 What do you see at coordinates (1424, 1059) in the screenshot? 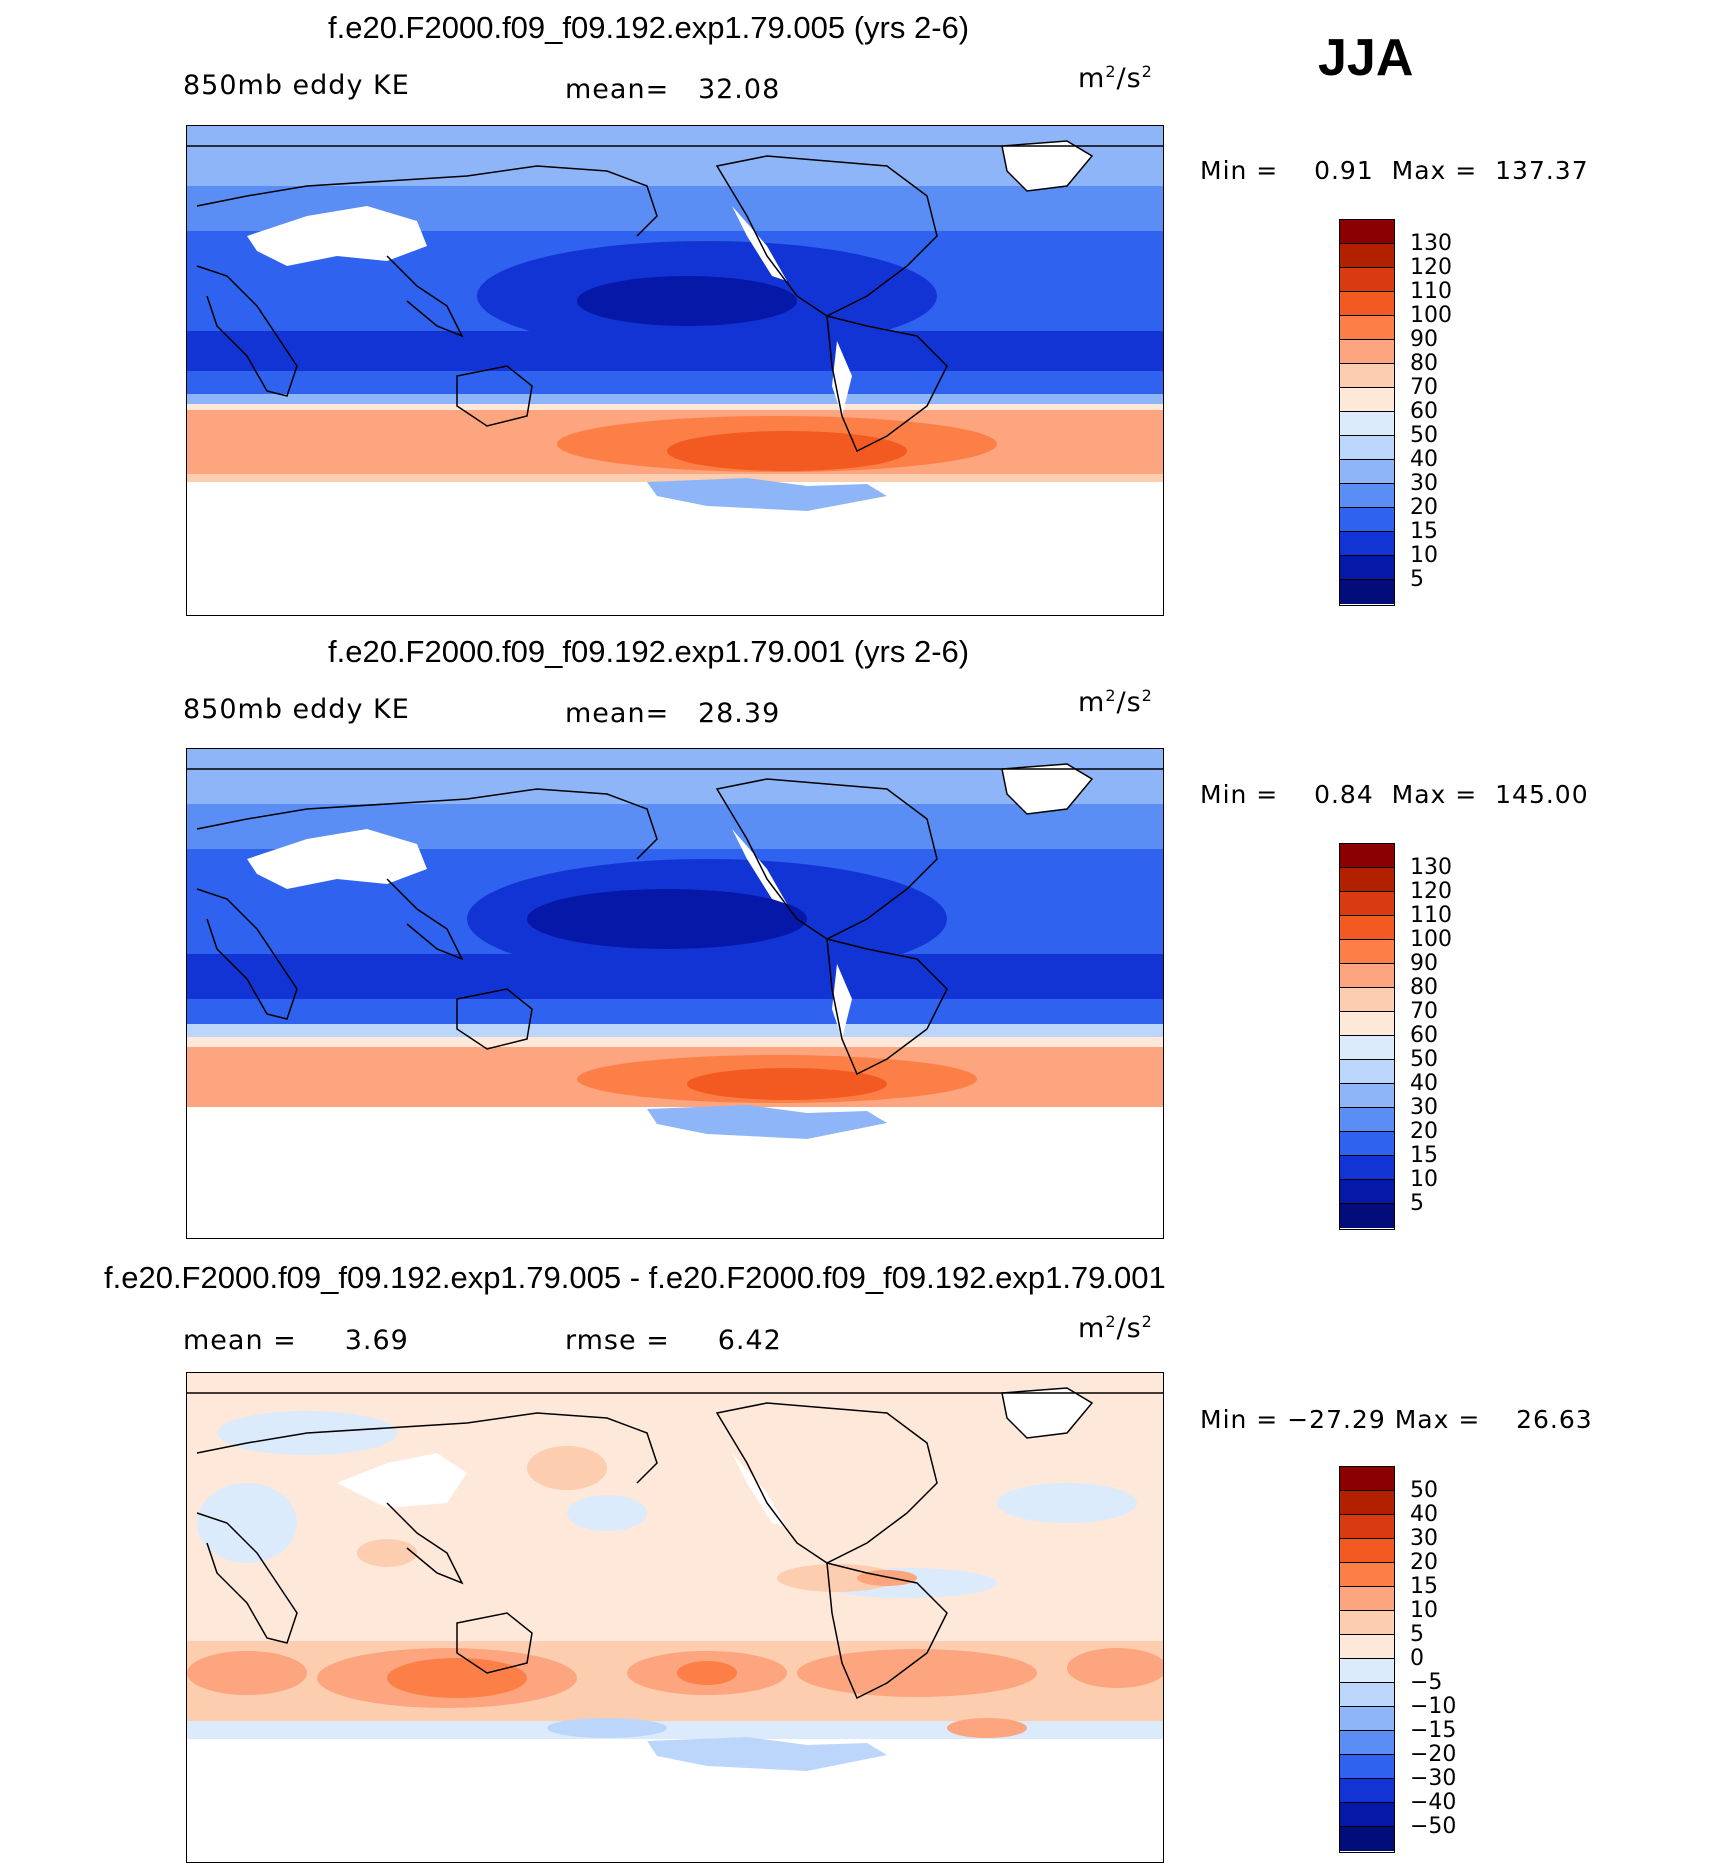
I see `panel-2-cb-tick: 50` at bounding box center [1424, 1059].